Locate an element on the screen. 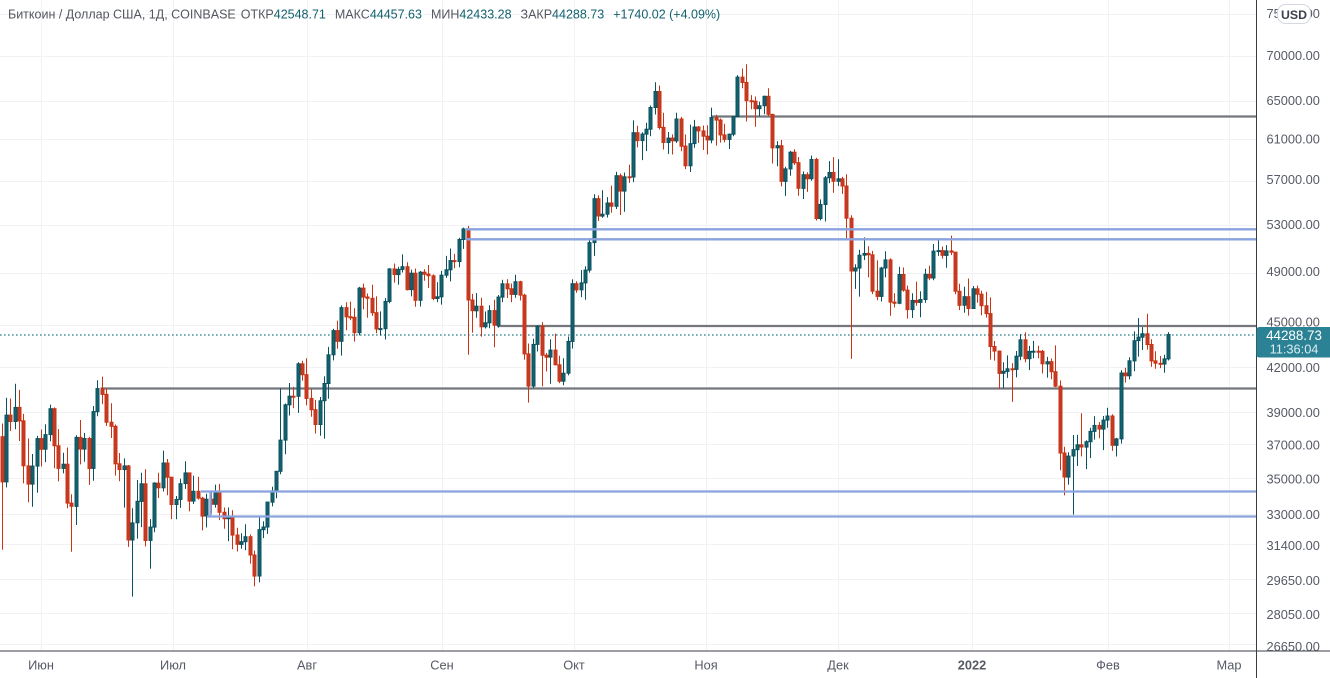 Image resolution: width=1330 pixels, height=678 pixels. svg-text: 31400.00 is located at coordinates (1293, 545).